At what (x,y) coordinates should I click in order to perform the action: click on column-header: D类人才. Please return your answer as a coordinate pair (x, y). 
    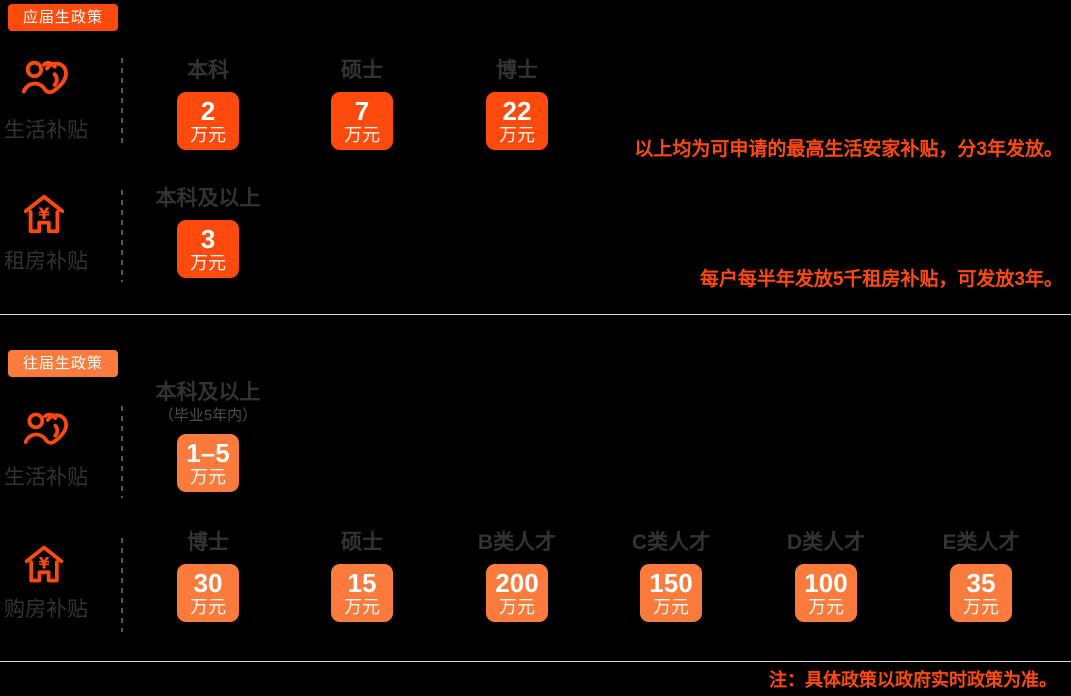
    Looking at the image, I should click on (826, 542).